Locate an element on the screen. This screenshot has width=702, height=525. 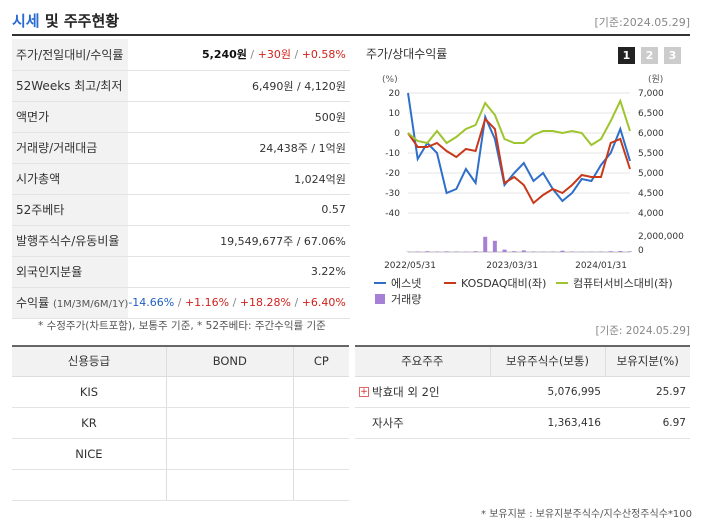
price-change-rate: +0.58% is located at coordinates (323, 55).